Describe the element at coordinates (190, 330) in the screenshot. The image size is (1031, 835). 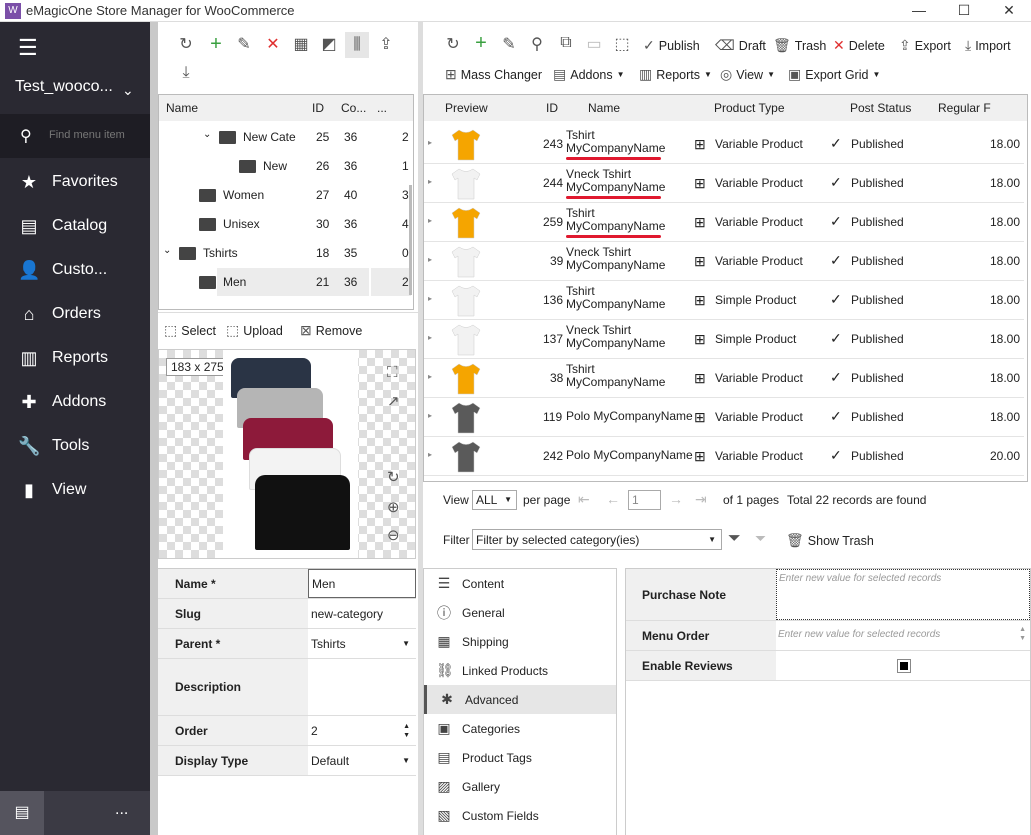
I see `select-image-button: ⬚ Select` at that location.